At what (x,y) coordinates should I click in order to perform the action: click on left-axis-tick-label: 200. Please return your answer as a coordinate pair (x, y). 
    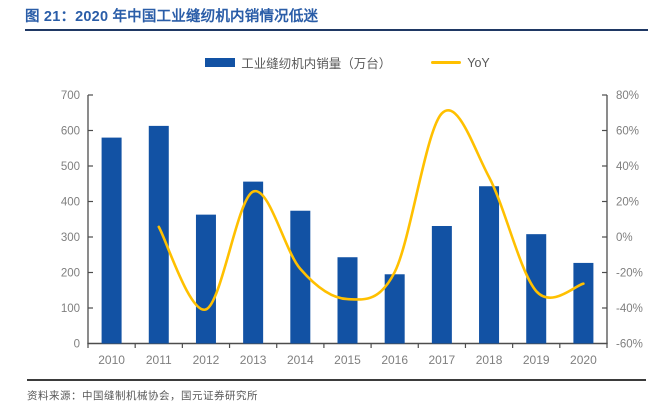
    Looking at the image, I should click on (70, 274).